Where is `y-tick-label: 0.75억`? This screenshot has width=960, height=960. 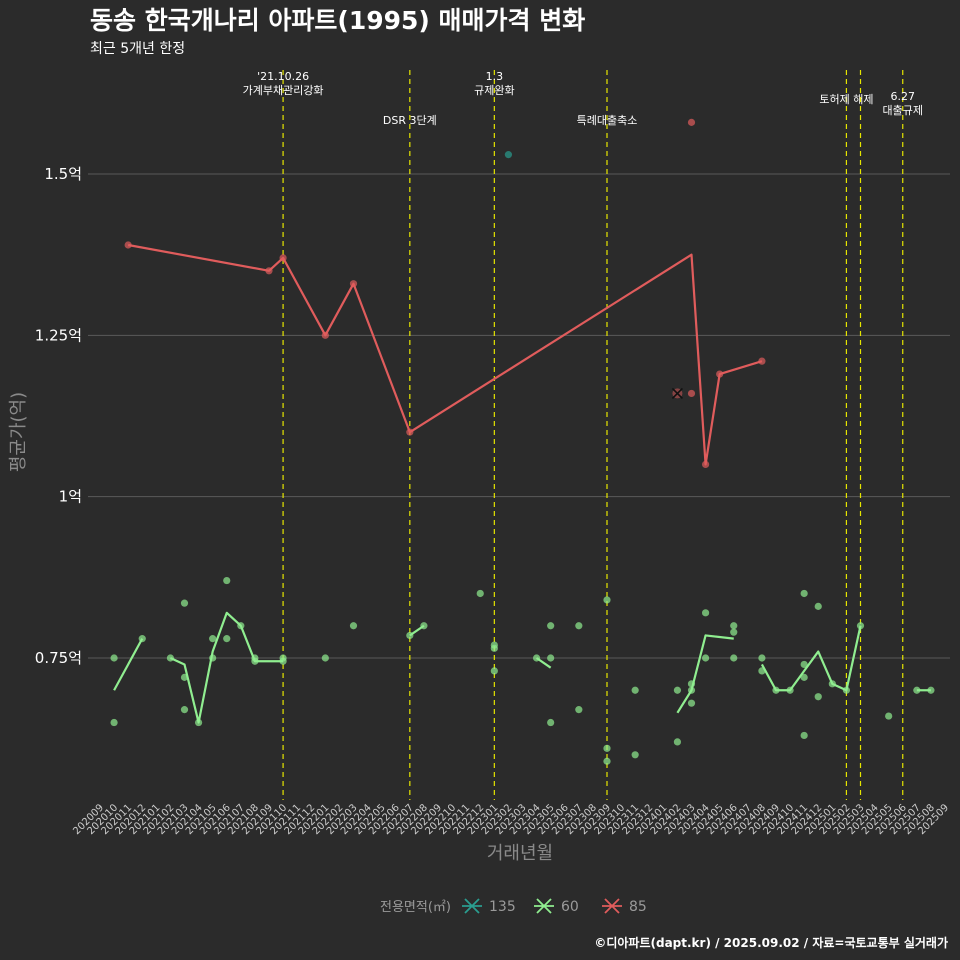 y-tick-label: 0.75억 is located at coordinates (58, 658).